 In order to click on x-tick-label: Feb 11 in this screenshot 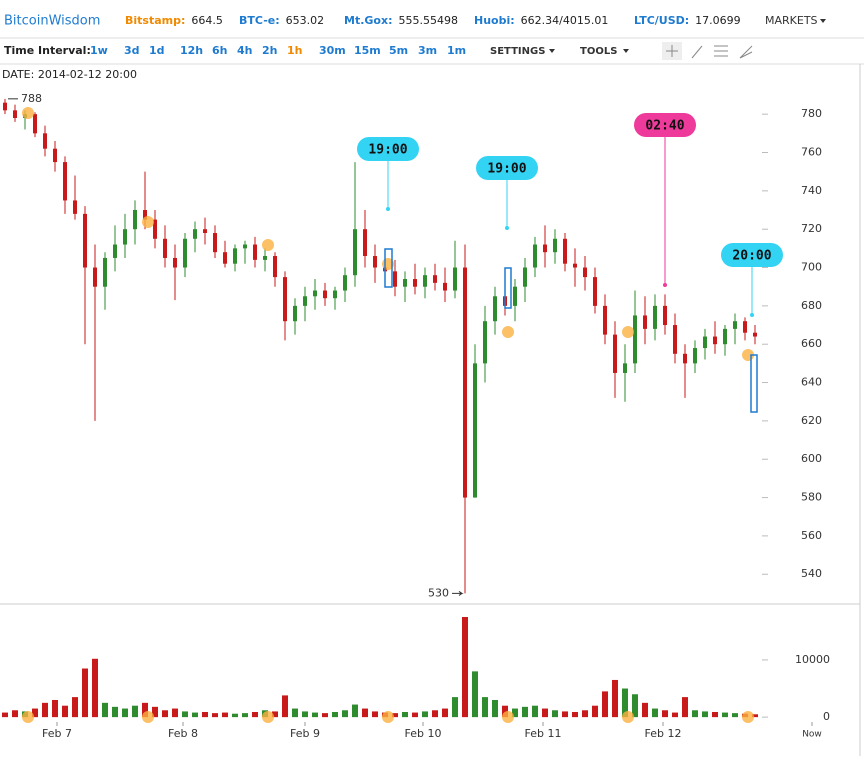, I will do `click(543, 733)`.